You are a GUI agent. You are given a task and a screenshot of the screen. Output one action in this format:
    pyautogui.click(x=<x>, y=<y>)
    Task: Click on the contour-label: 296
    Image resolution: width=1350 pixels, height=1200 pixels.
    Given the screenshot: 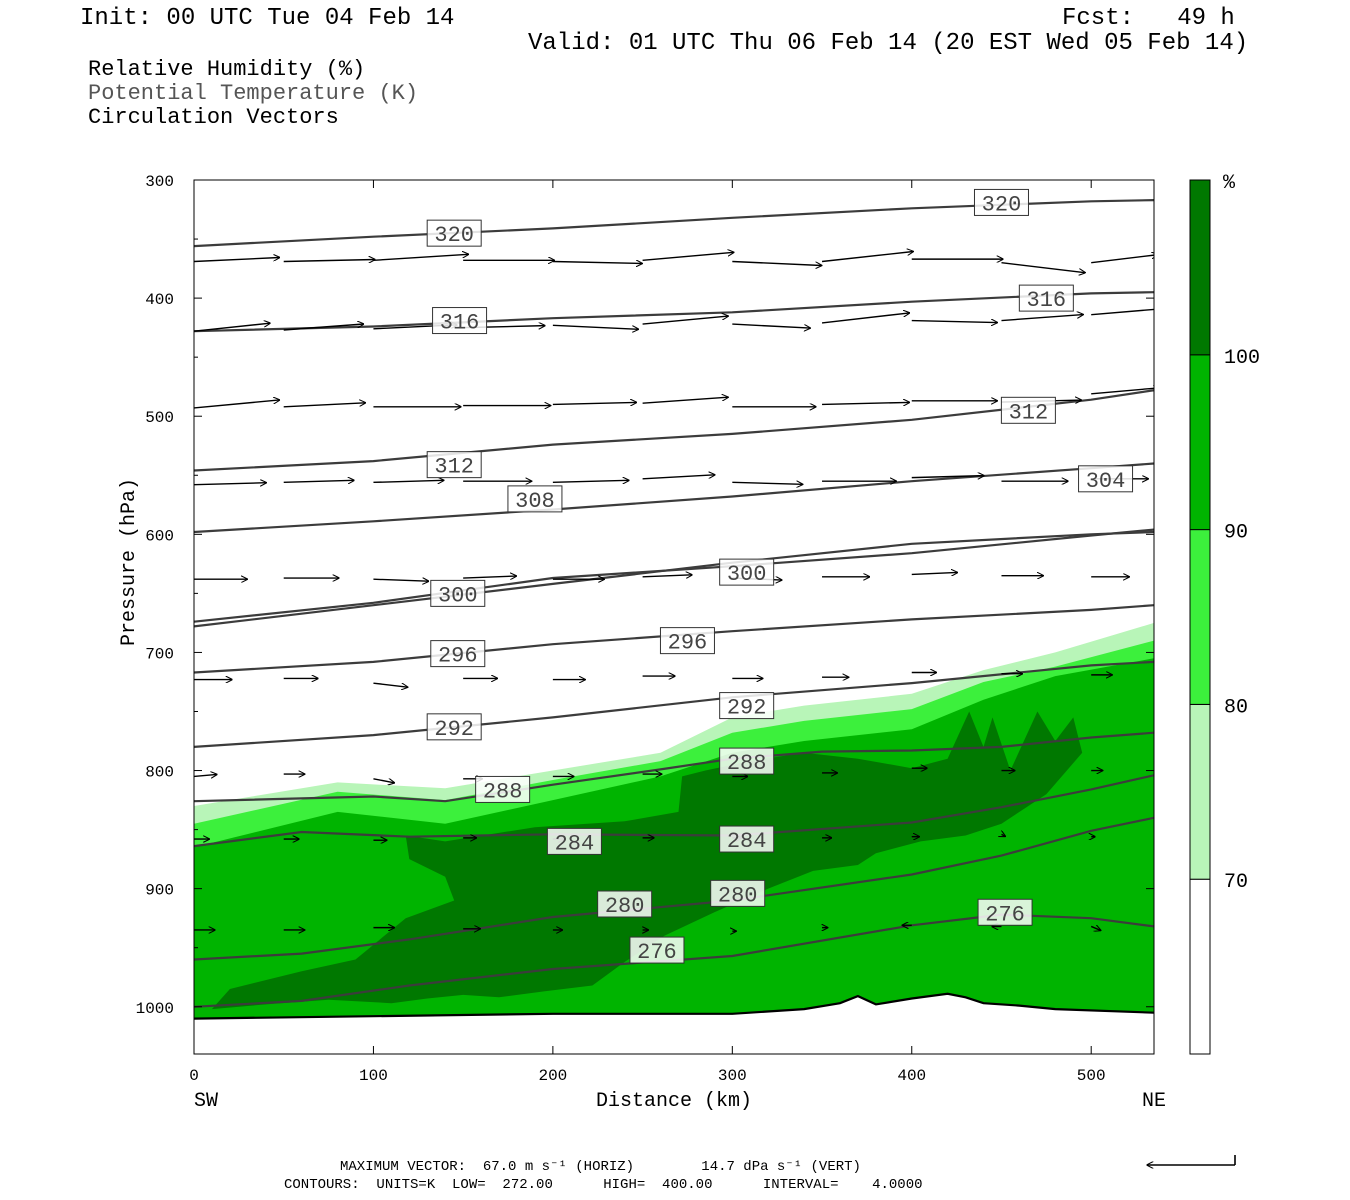 What is the action you would take?
    pyautogui.click(x=687, y=641)
    